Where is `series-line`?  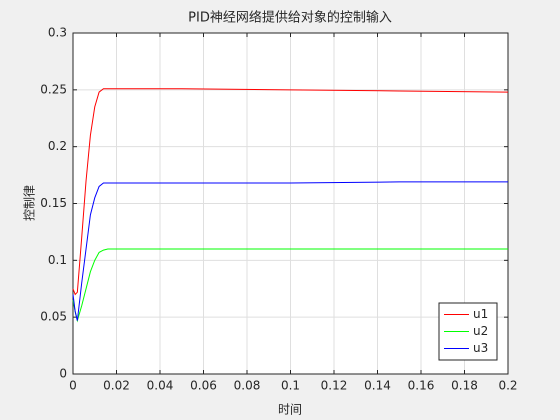
series-line is located at coordinates (290, 285).